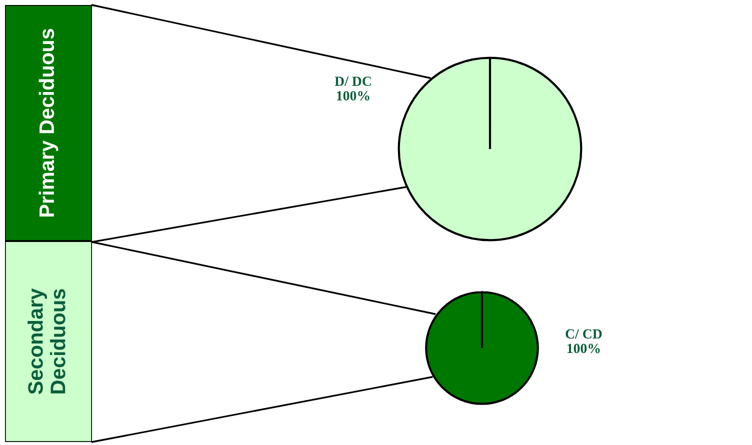  Describe the element at coordinates (47, 341) in the screenshot. I see `series-label: Secondary Deciduous` at that location.